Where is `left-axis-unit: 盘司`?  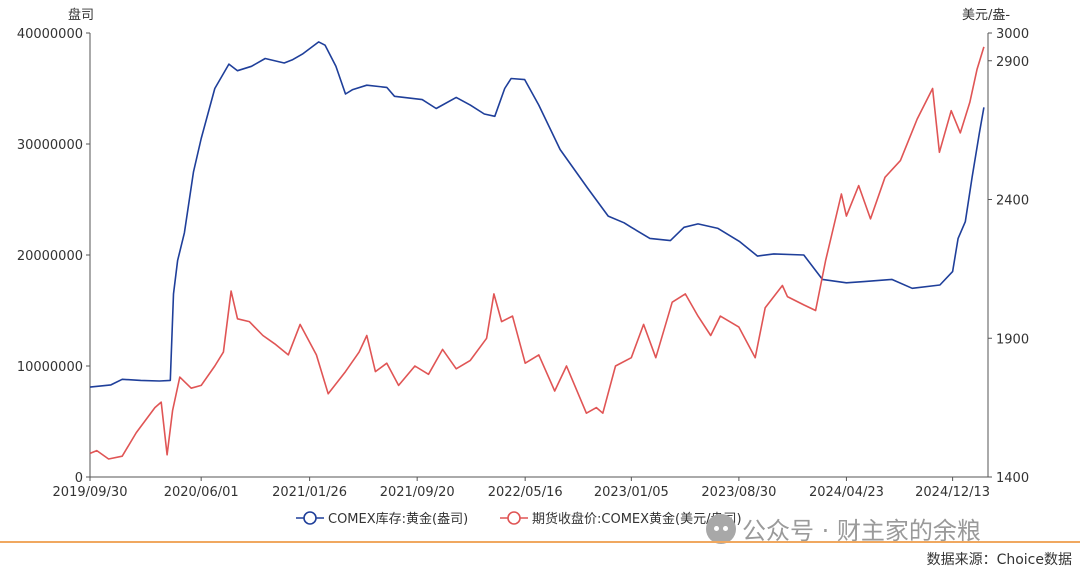
left-axis-unit: 盘司 is located at coordinates (81, 15).